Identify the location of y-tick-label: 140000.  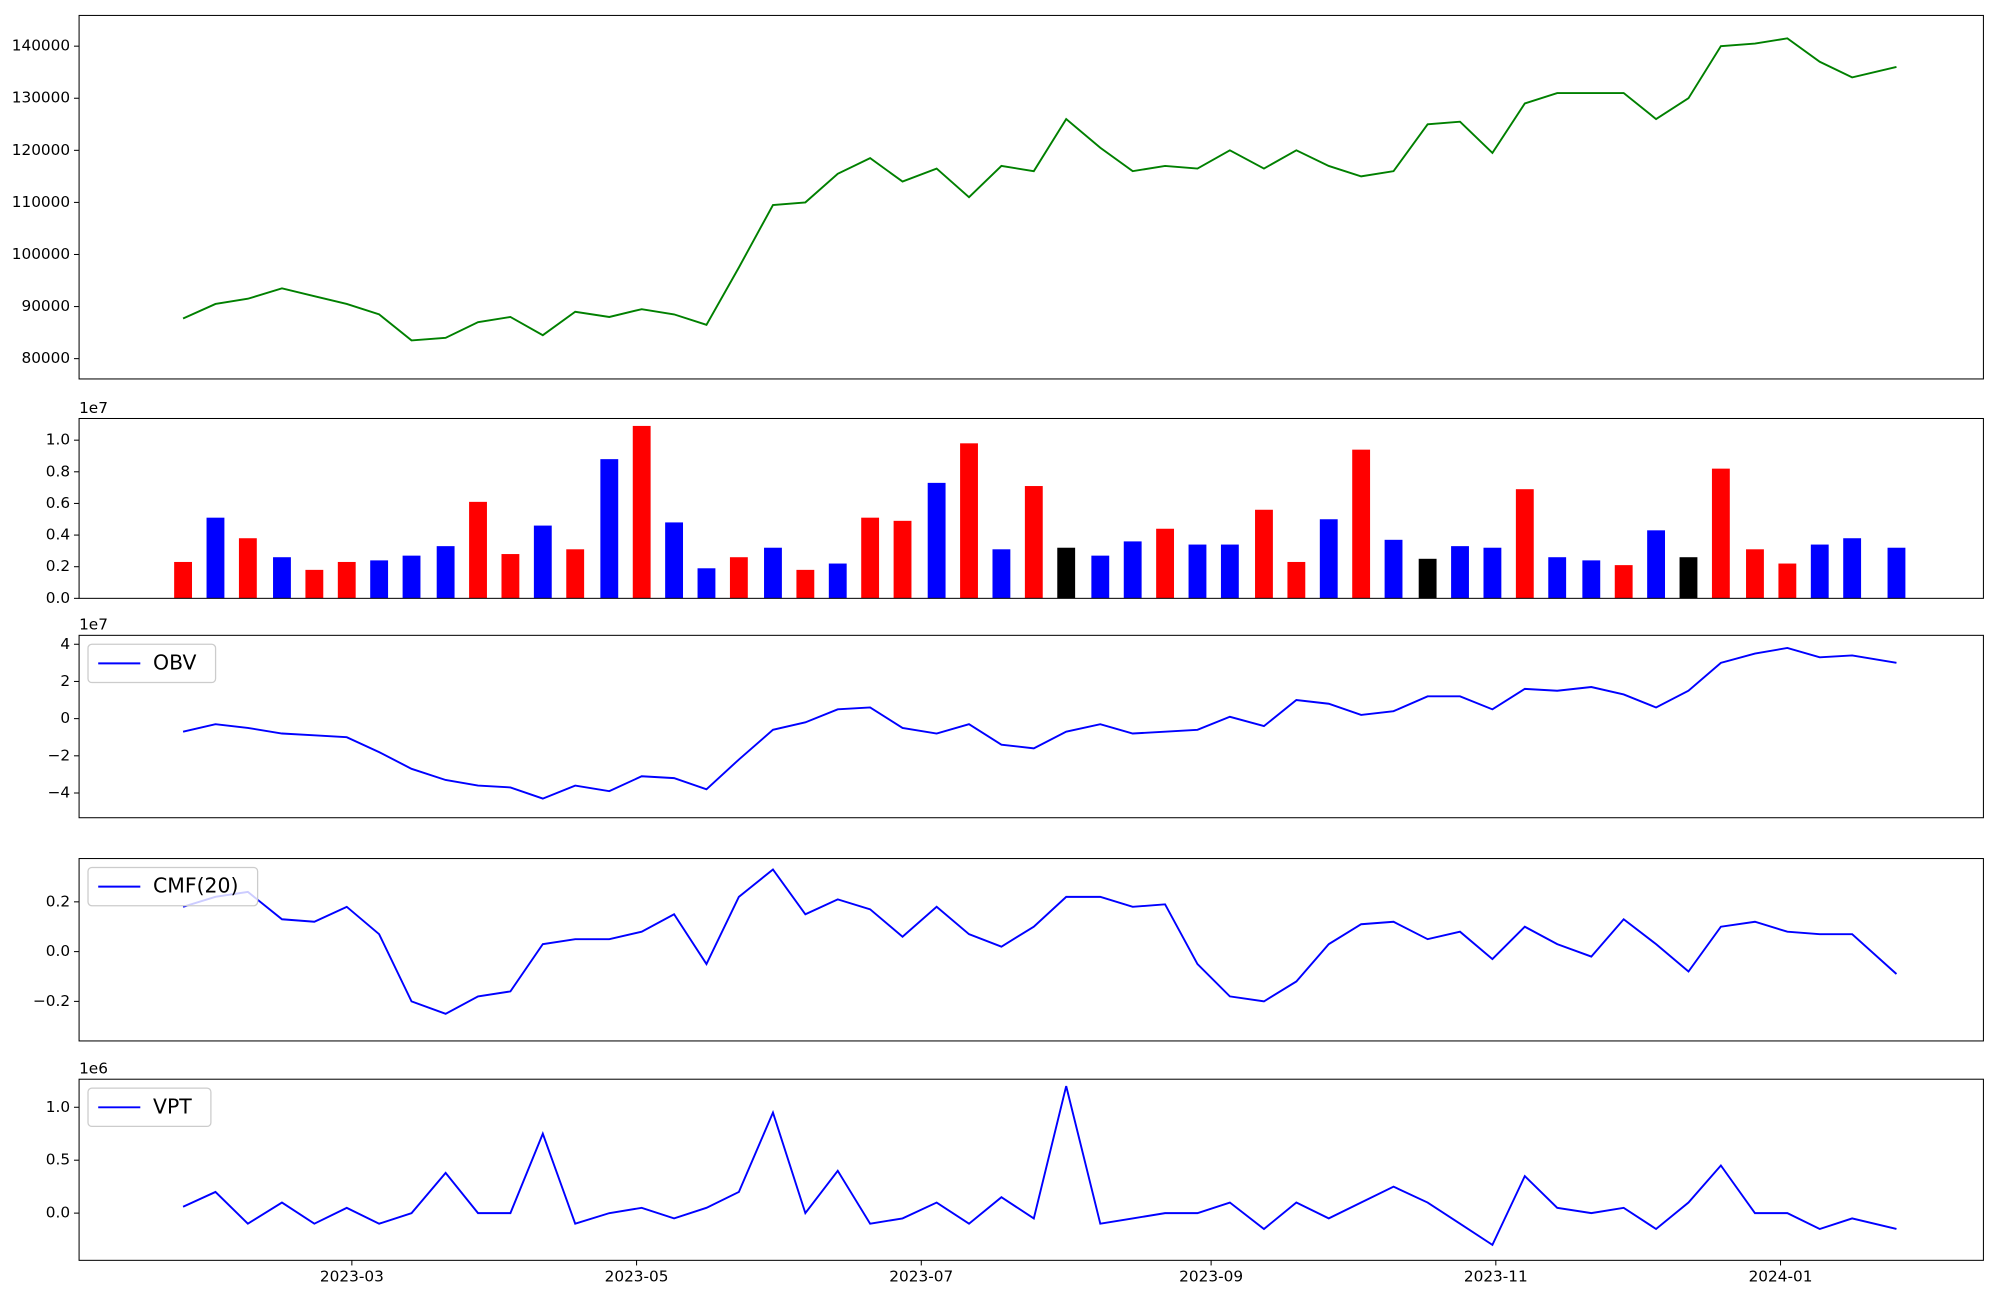
(41, 46).